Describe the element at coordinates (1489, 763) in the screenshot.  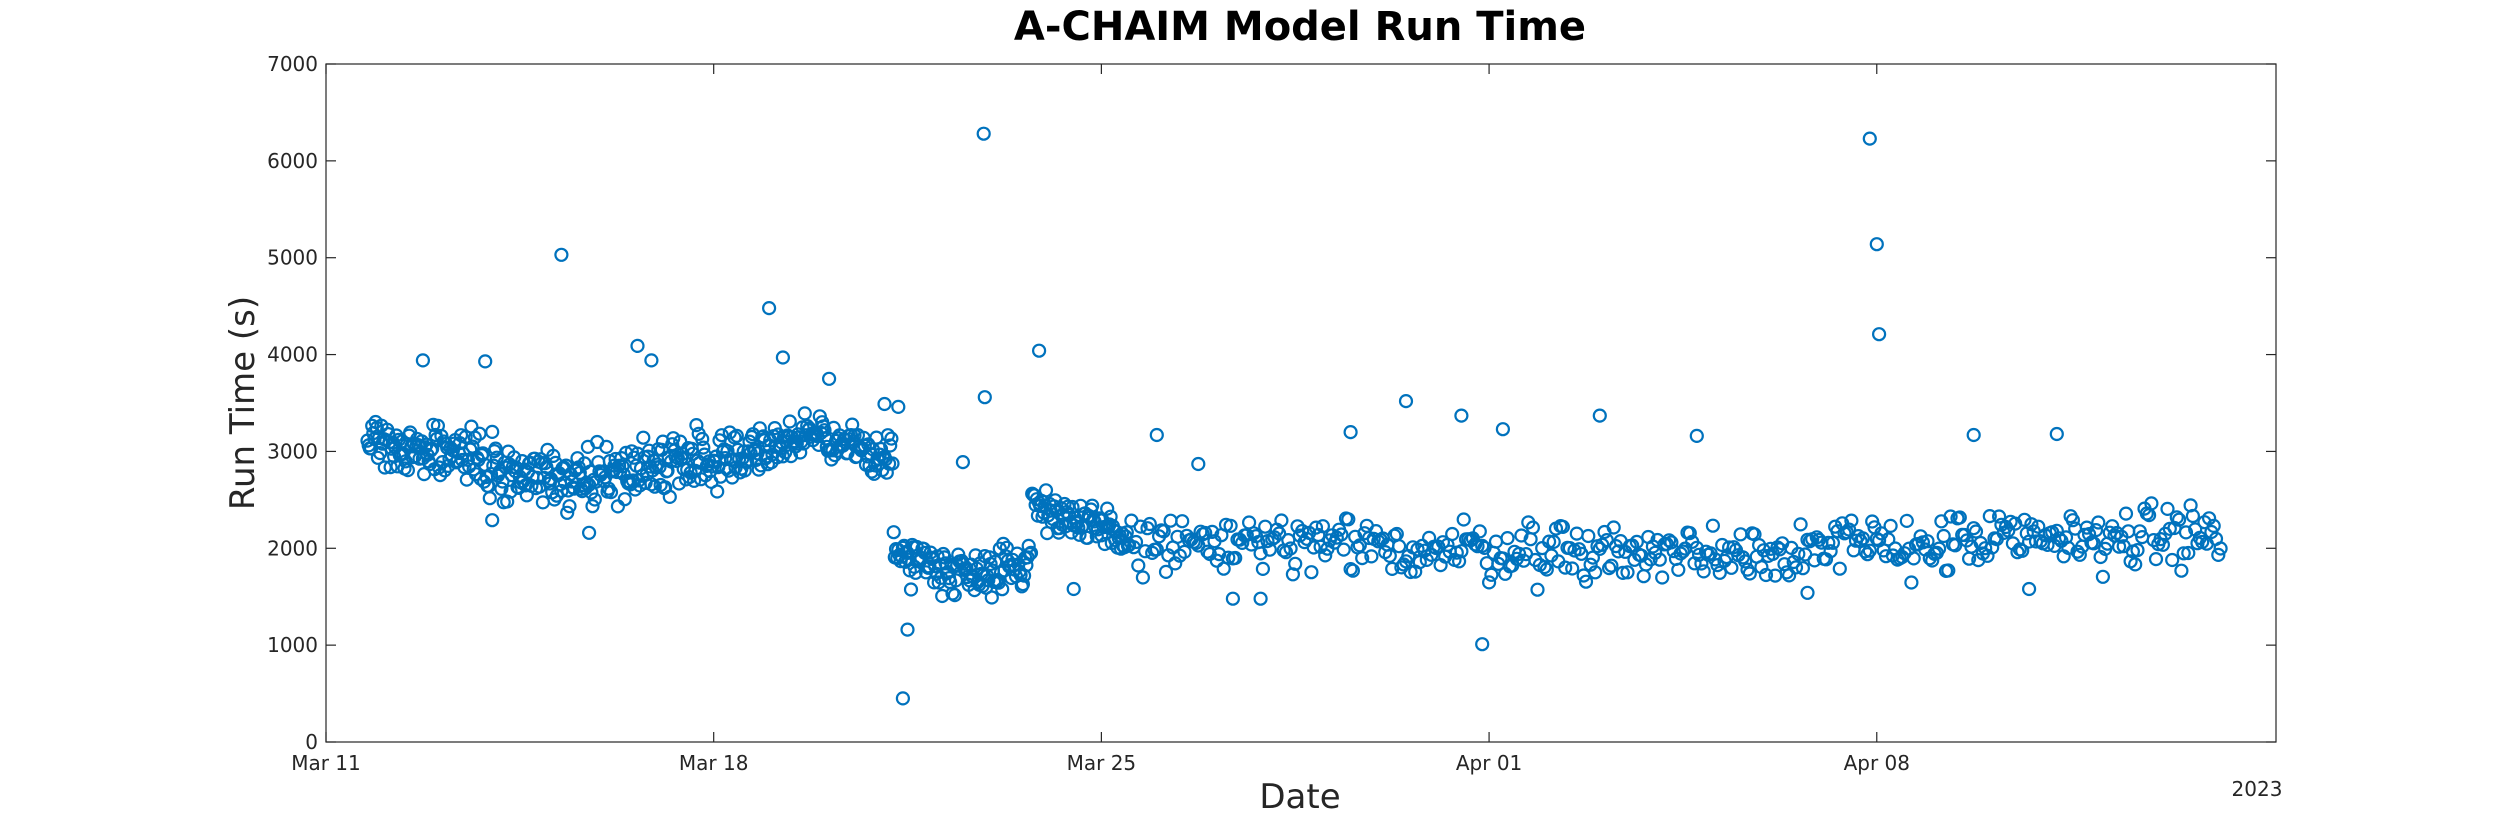
I see `x-tick-label: Apr 01` at that location.